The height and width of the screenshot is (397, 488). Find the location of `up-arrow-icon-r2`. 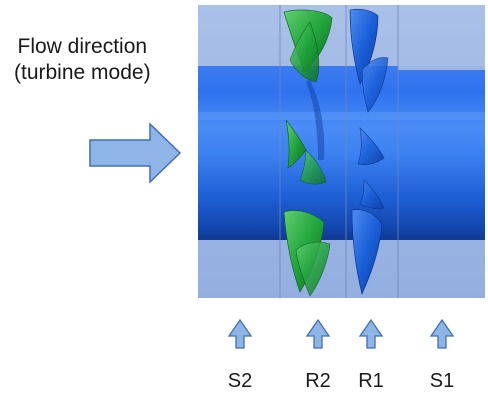

up-arrow-icon-r2 is located at coordinates (318, 333).